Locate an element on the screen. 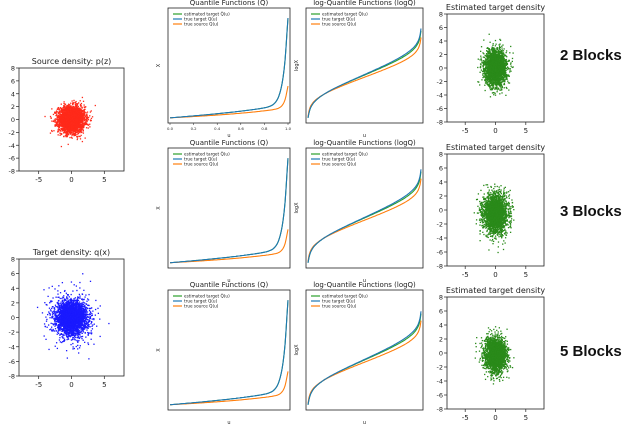 This screenshot has height=447, width=640. y-tick-label: 8 is located at coordinates (13, 69).